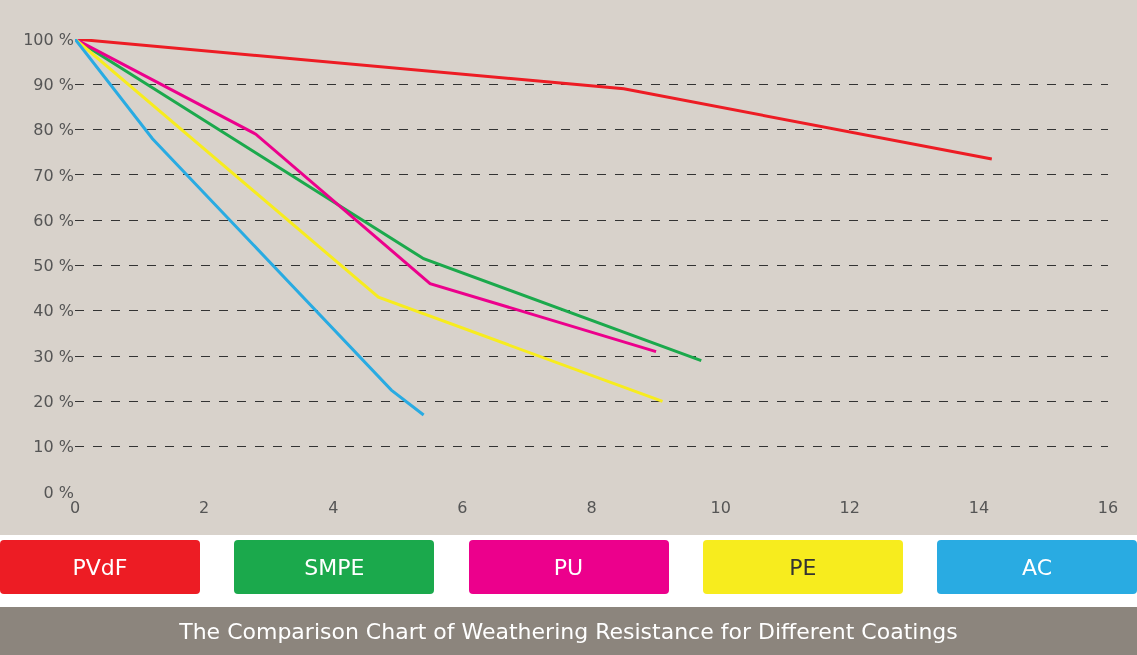 The width and height of the screenshot is (1137, 655). What do you see at coordinates (53, 84) in the screenshot?
I see `y-tick-label: 90 %` at bounding box center [53, 84].